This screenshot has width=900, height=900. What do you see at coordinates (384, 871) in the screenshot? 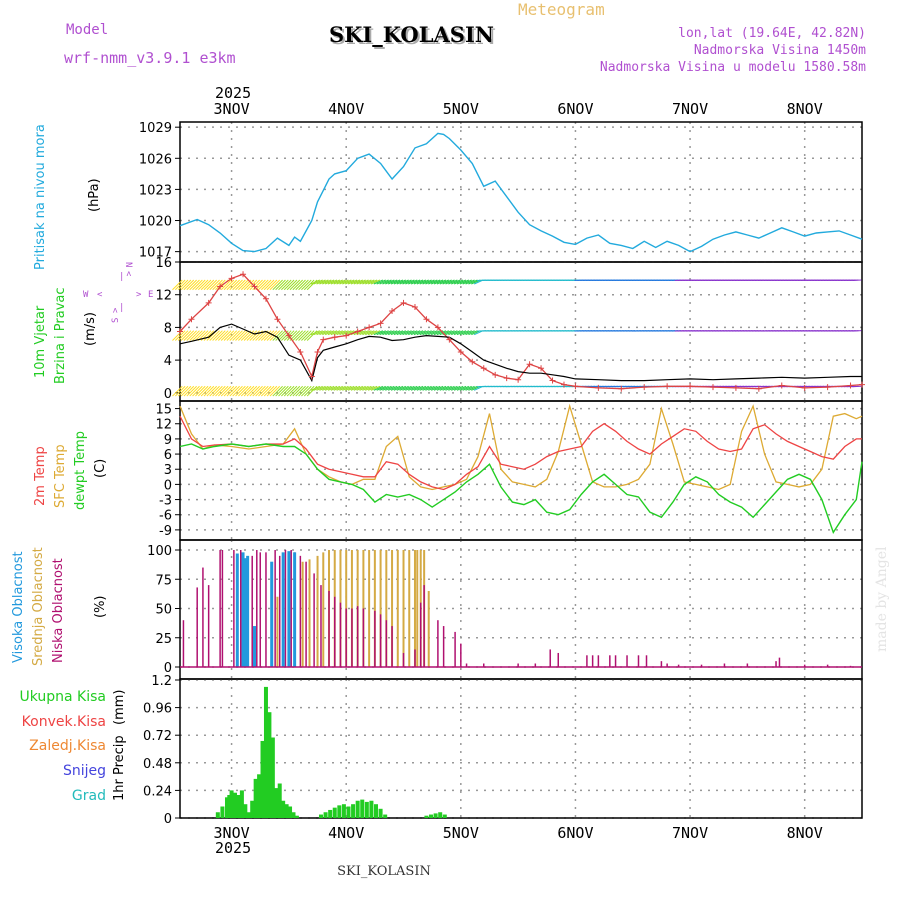
I see `footer-station: SKI_KOLASIN` at bounding box center [384, 871].